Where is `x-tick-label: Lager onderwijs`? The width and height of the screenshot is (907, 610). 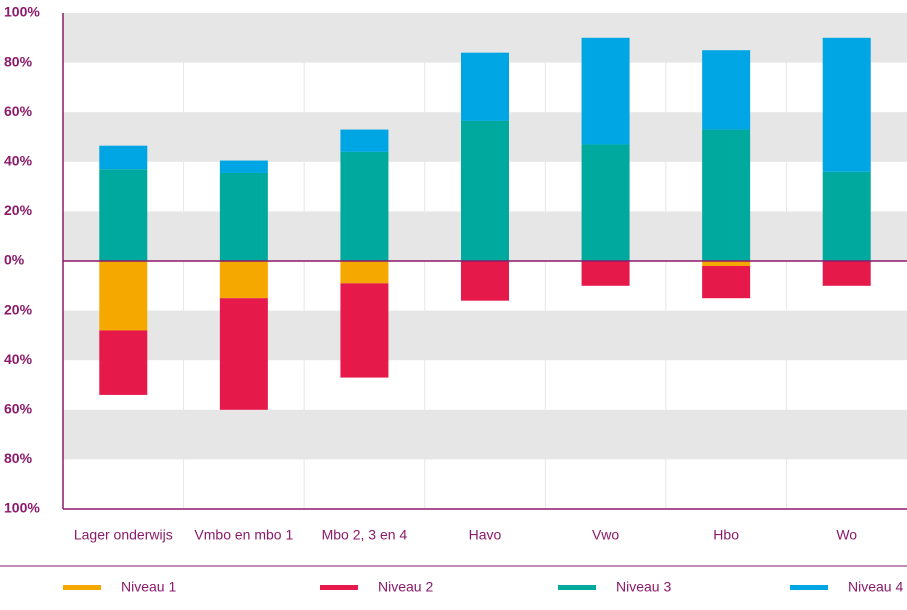 x-tick-label: Lager onderwijs is located at coordinates (123, 535).